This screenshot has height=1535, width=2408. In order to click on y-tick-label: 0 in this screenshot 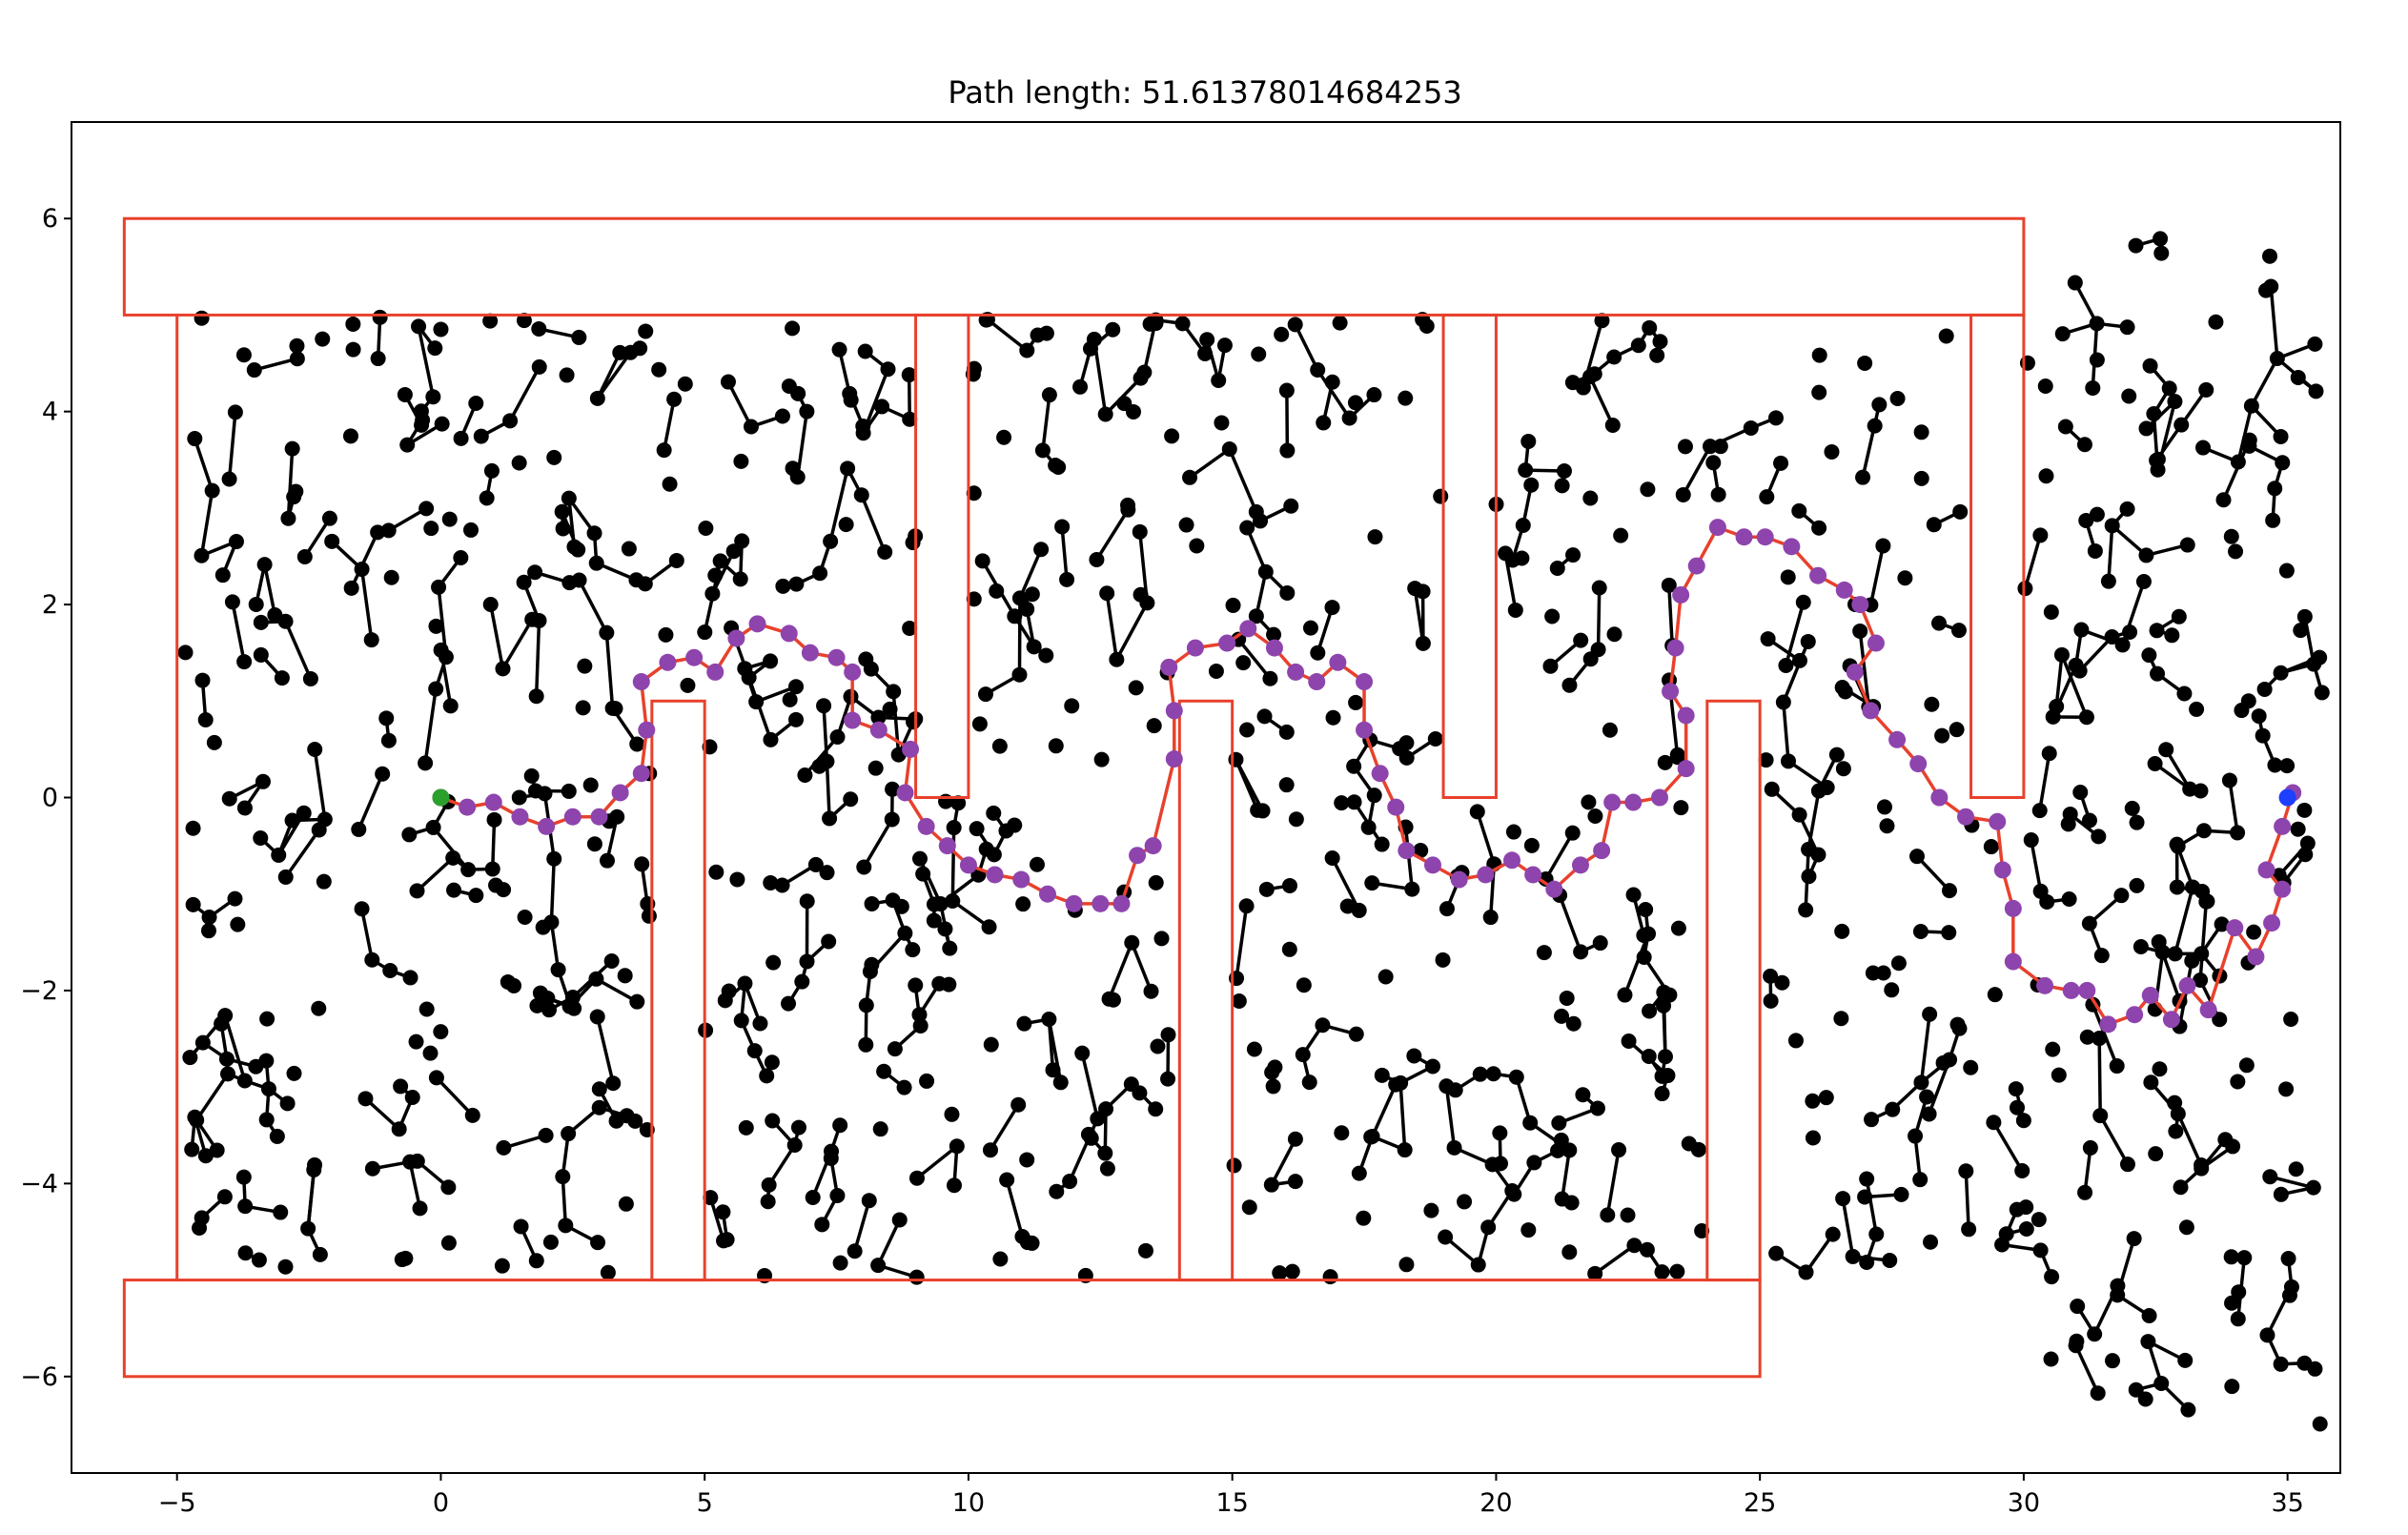, I will do `click(50, 798)`.